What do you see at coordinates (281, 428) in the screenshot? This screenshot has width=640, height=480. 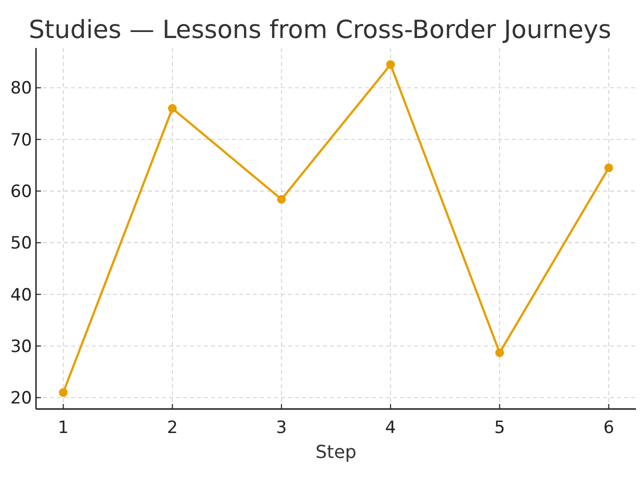 I see `x-tick-label: 3` at bounding box center [281, 428].